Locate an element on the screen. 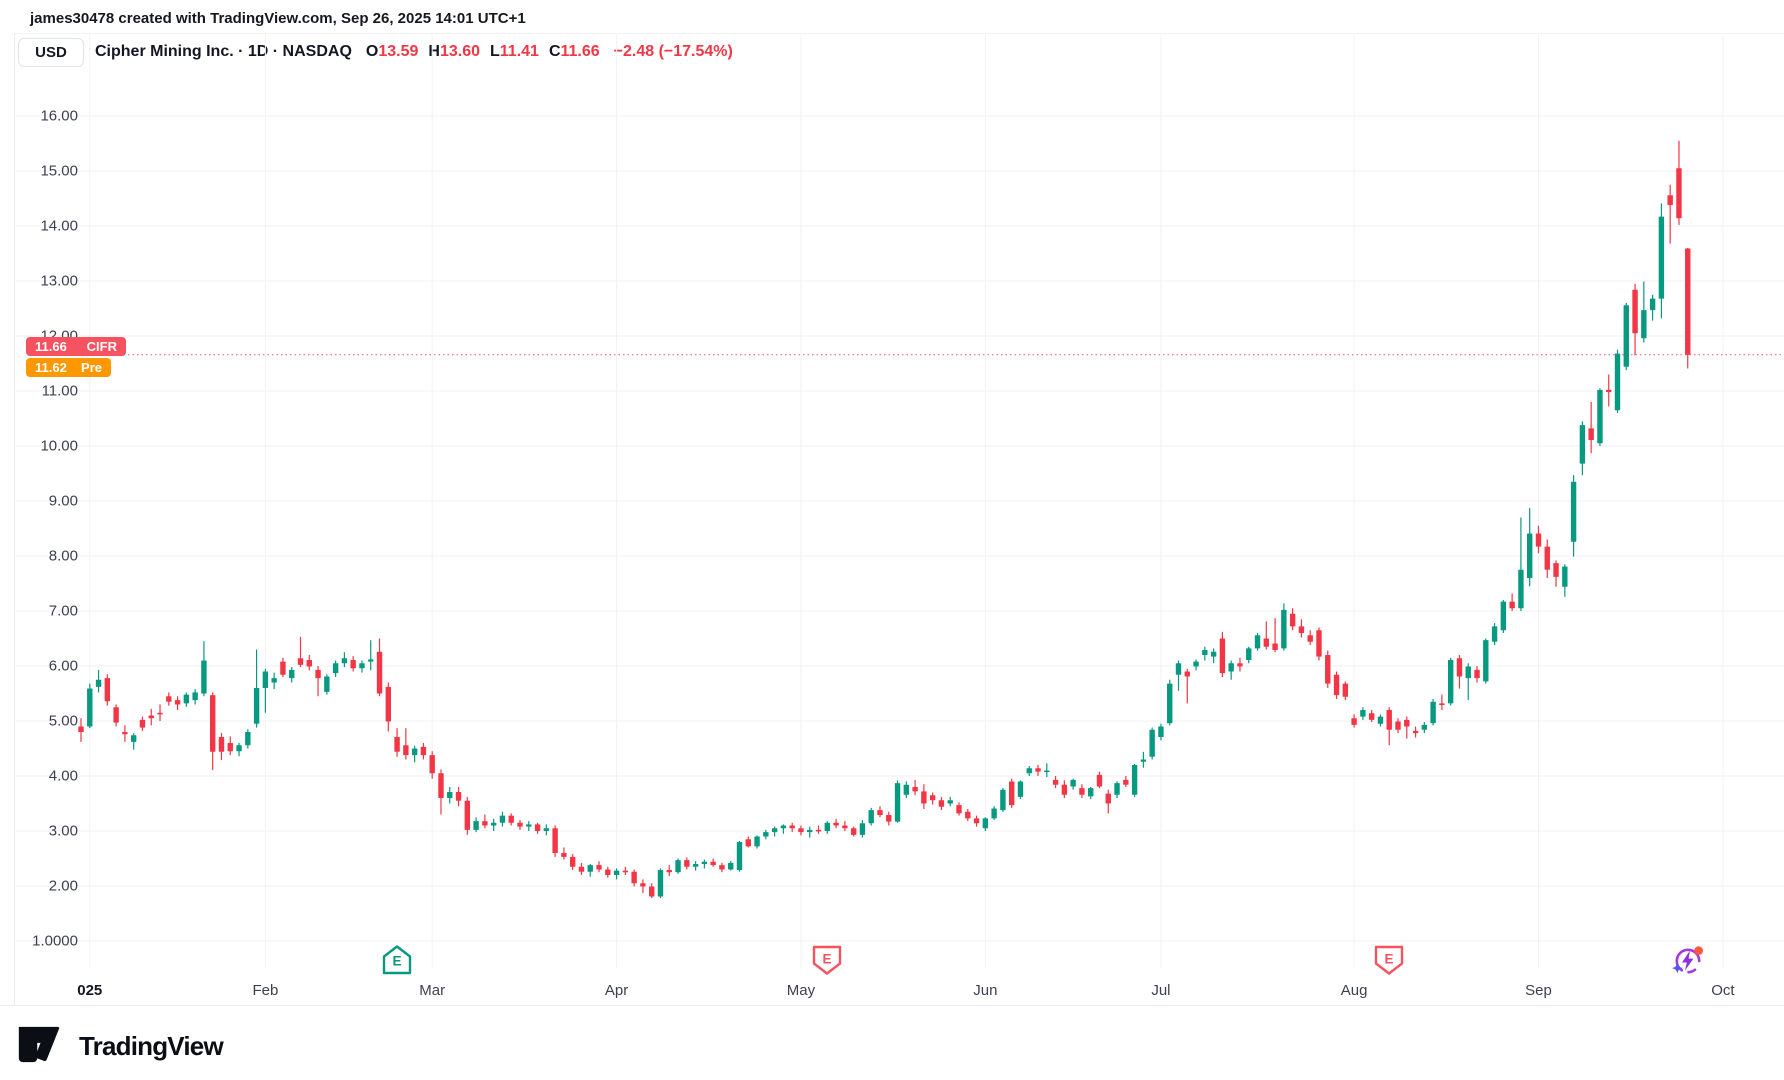 The height and width of the screenshot is (1080, 1784). month-label: Mar is located at coordinates (432, 990).